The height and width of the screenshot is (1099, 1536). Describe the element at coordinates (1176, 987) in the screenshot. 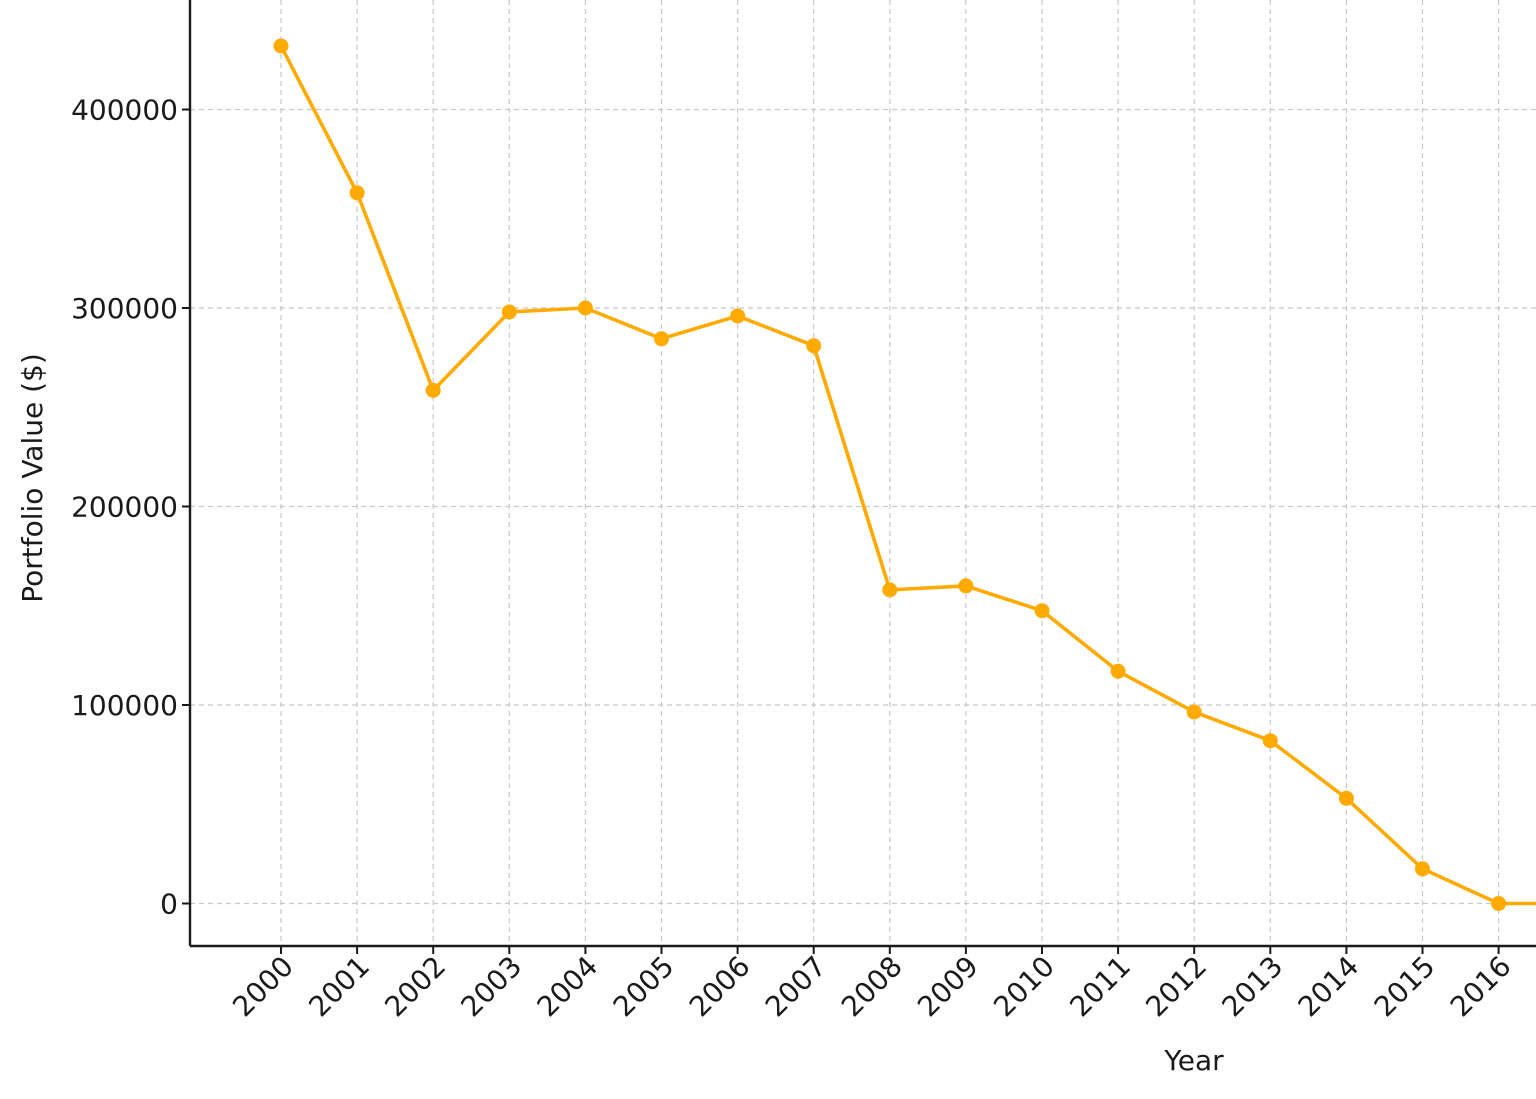

I see `x-tick-label: 2012` at that location.